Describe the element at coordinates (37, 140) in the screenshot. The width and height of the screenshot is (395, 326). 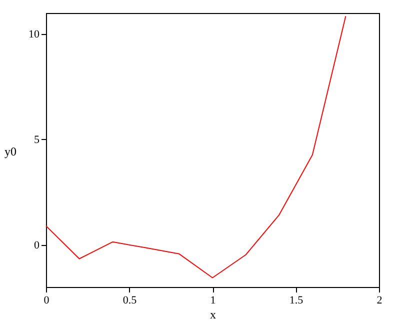
I see `y-tick-label: 5` at that location.